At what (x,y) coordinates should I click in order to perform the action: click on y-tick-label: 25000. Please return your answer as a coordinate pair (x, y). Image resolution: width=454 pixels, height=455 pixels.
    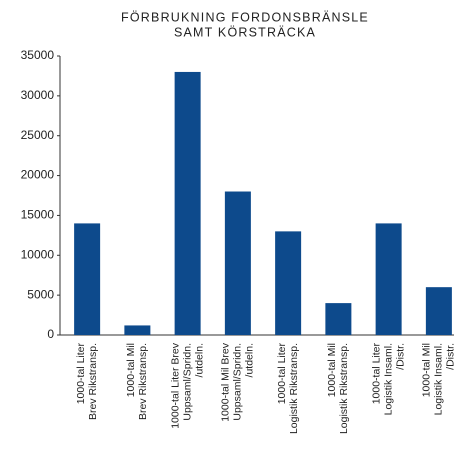
    Looking at the image, I should click on (38, 135).